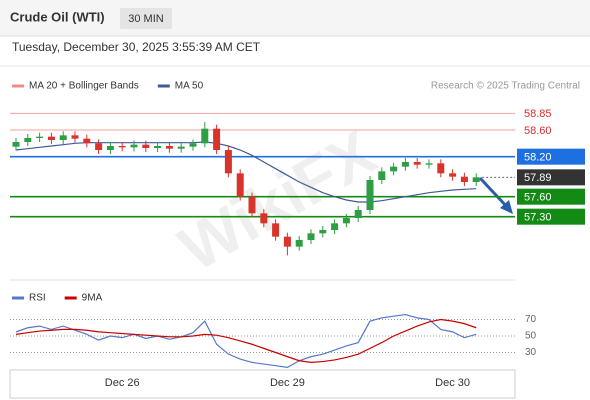  I want to click on header-bar, so click(295, 18).